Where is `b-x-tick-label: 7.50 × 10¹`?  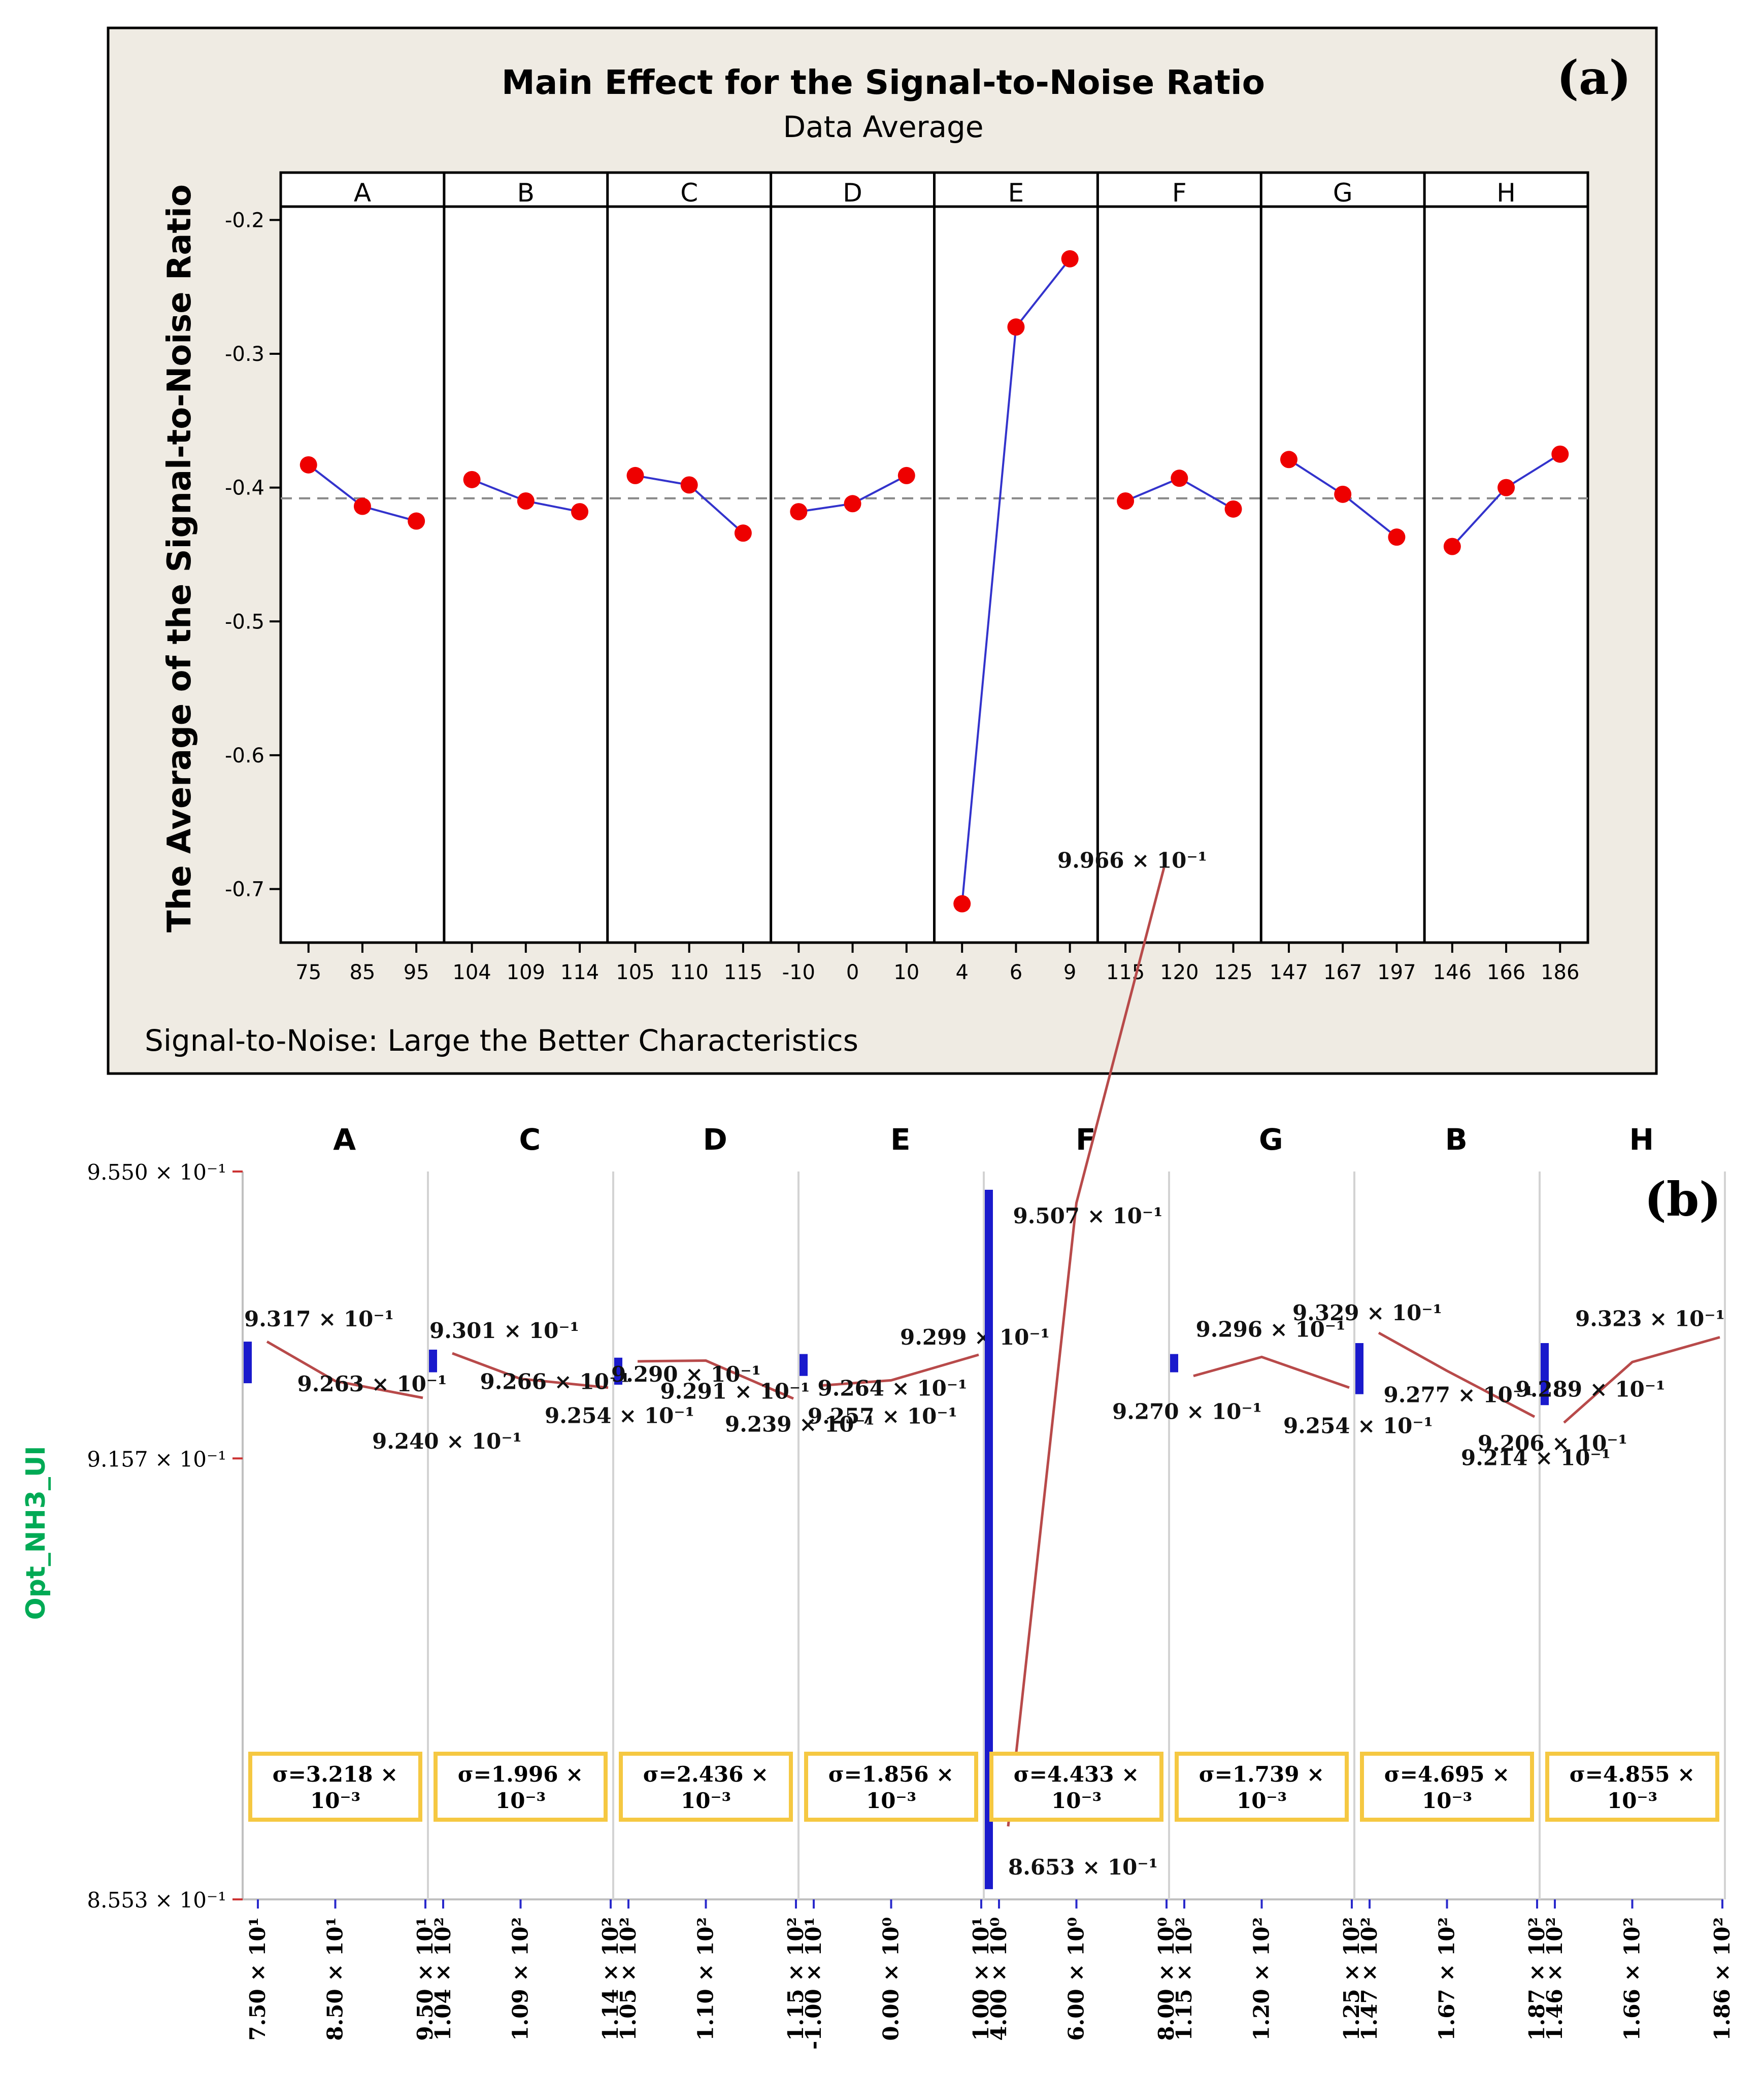 b-x-tick-label: 7.50 × 10¹ is located at coordinates (257, 1979).